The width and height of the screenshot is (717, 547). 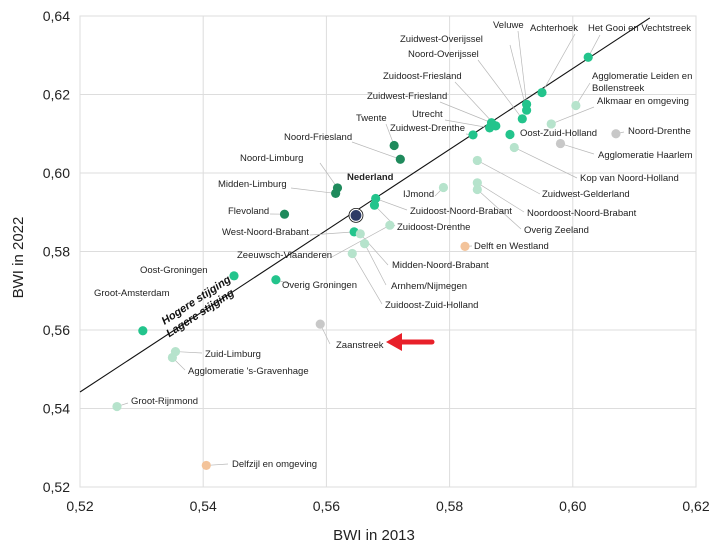 I want to click on point-label-line: Agglomeratie Leiden en, so click(x=642, y=76).